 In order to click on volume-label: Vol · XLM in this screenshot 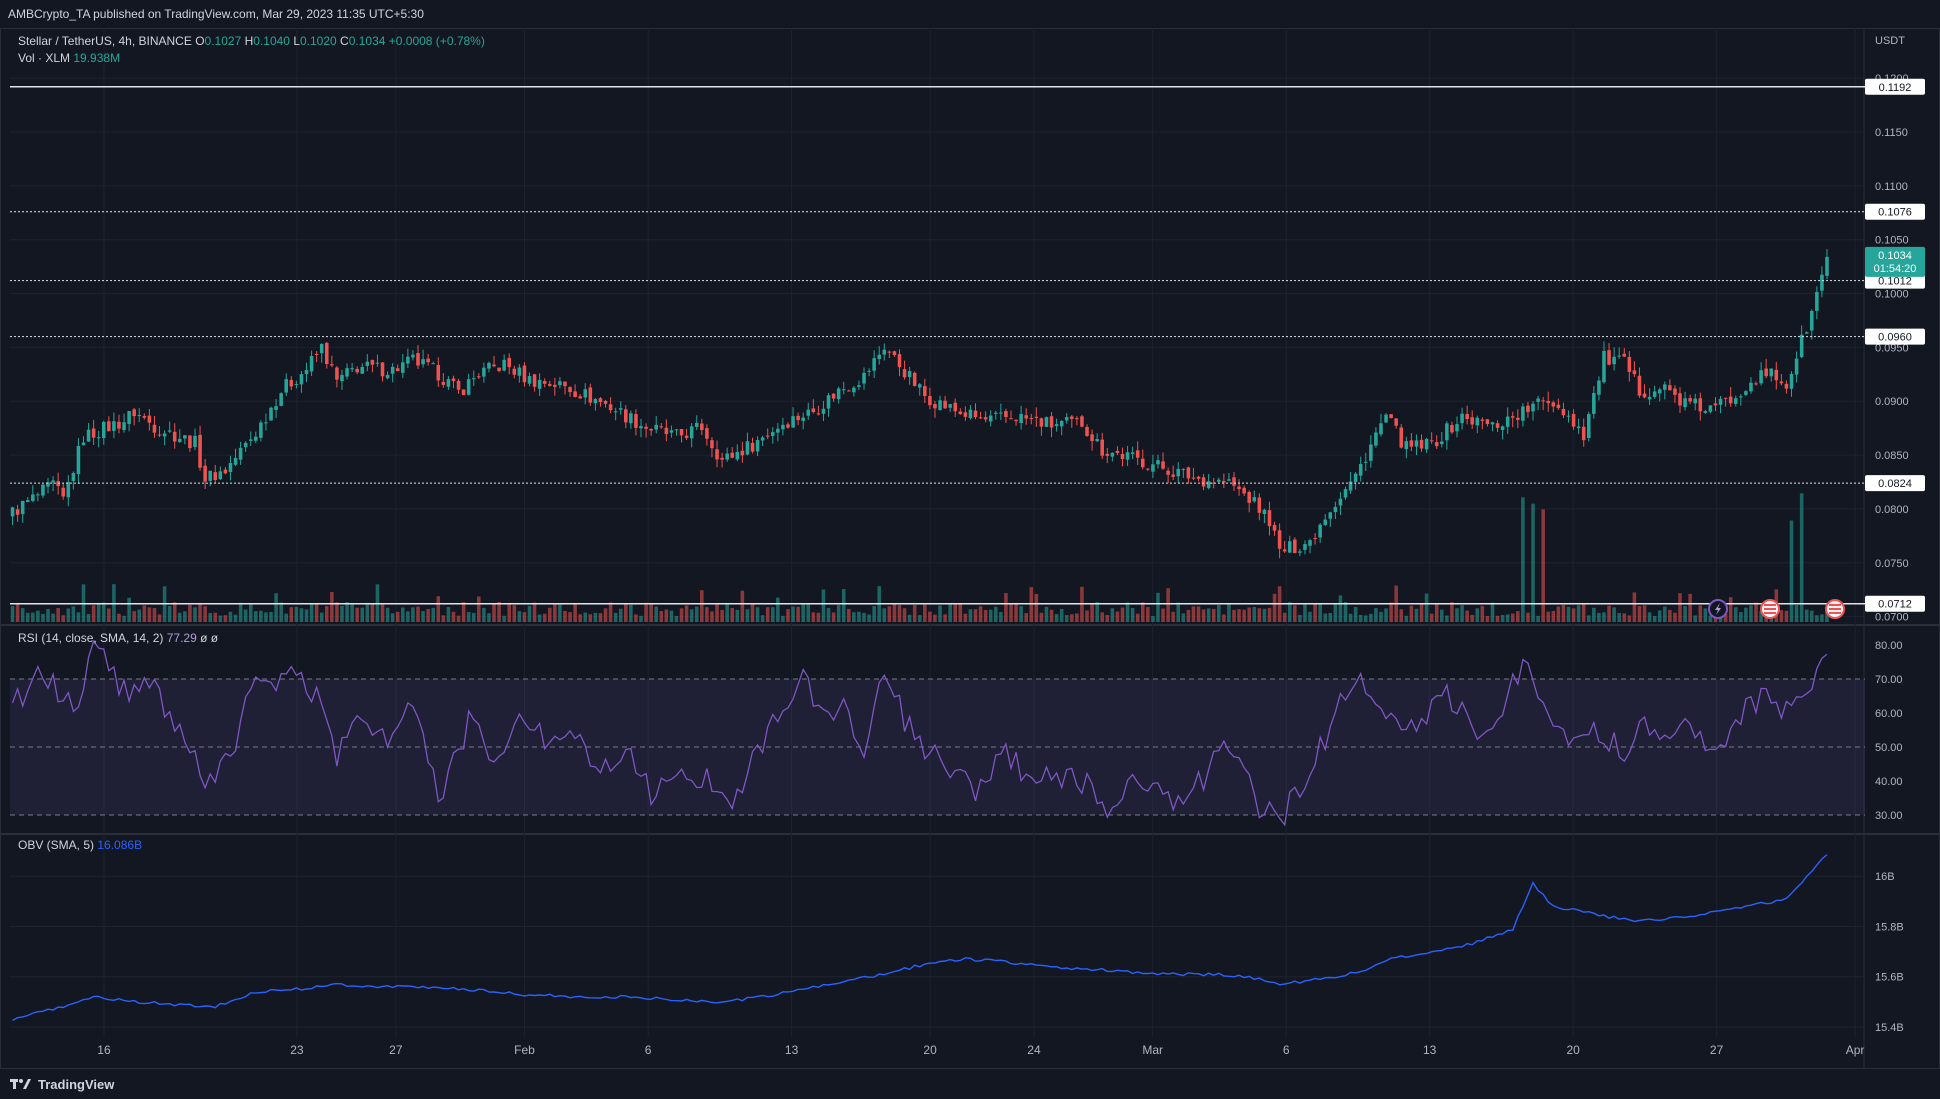, I will do `click(44, 58)`.